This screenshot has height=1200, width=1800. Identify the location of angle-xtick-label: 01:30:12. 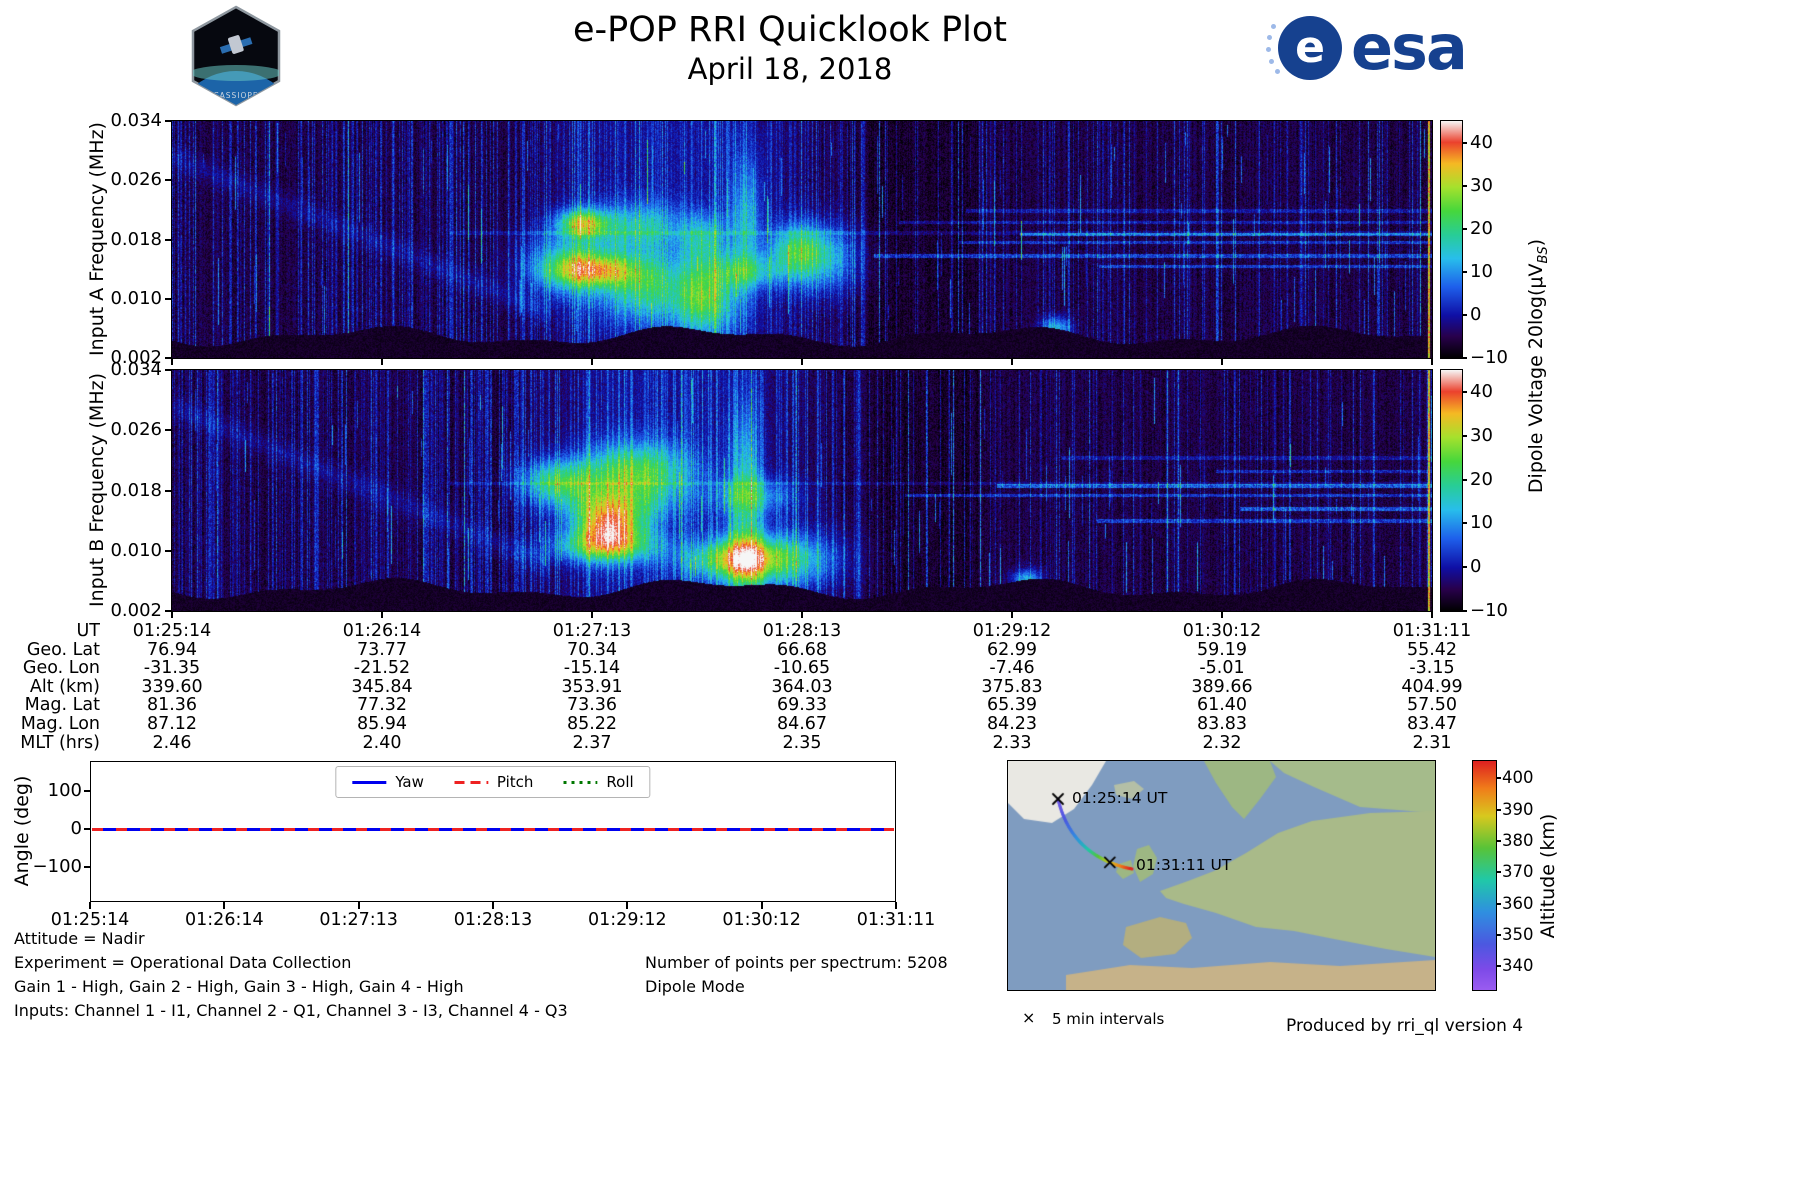
(761, 920).